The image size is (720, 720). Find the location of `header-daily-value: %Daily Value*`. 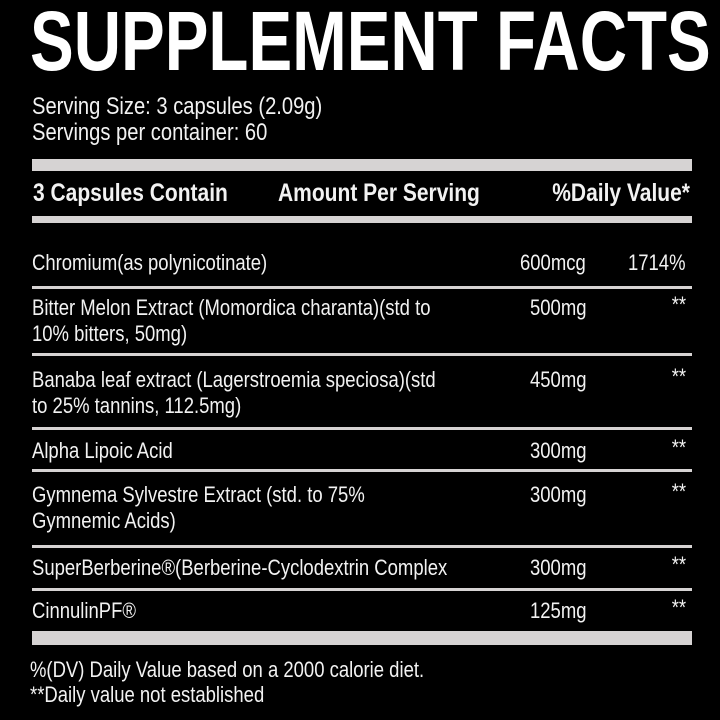

header-daily-value: %Daily Value* is located at coordinates (621, 193).